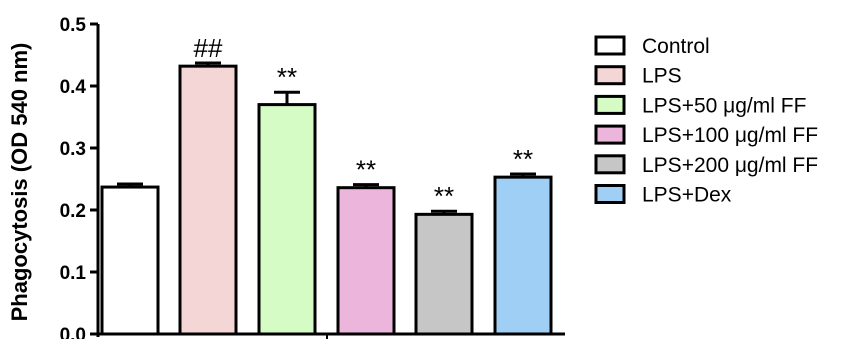 This screenshot has width=860, height=344. What do you see at coordinates (676, 46) in the screenshot?
I see `legend-label-0: Control` at bounding box center [676, 46].